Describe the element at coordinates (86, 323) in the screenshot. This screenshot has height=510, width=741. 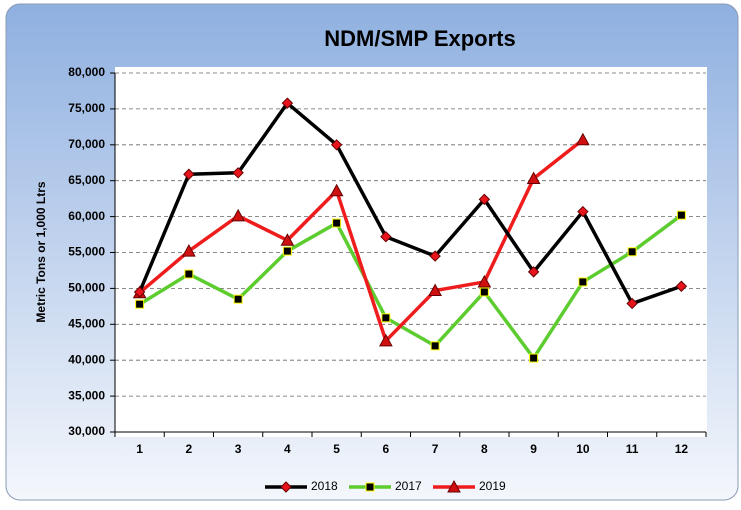
I see `y-tick-label: 45,000` at that location.